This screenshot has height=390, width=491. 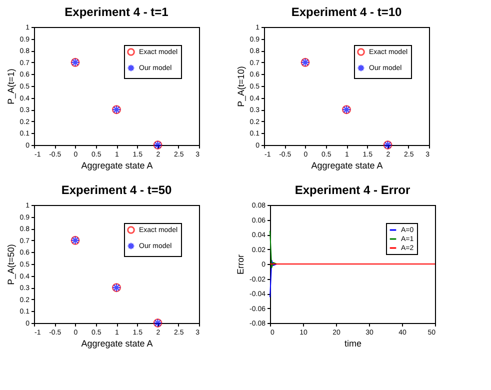 I want to click on chart-title: Experiment 4 - t=50, so click(x=116, y=190).